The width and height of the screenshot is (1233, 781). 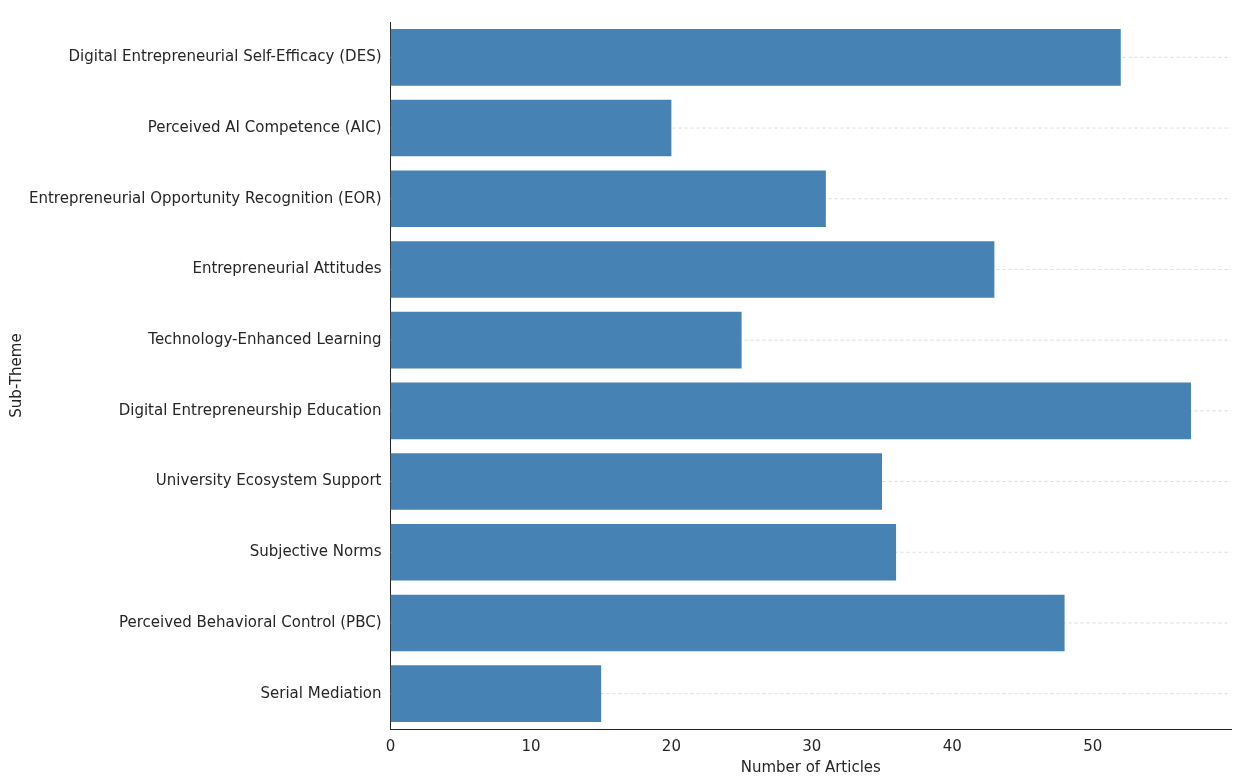 I want to click on x-tick-label: 0, so click(x=390, y=745).